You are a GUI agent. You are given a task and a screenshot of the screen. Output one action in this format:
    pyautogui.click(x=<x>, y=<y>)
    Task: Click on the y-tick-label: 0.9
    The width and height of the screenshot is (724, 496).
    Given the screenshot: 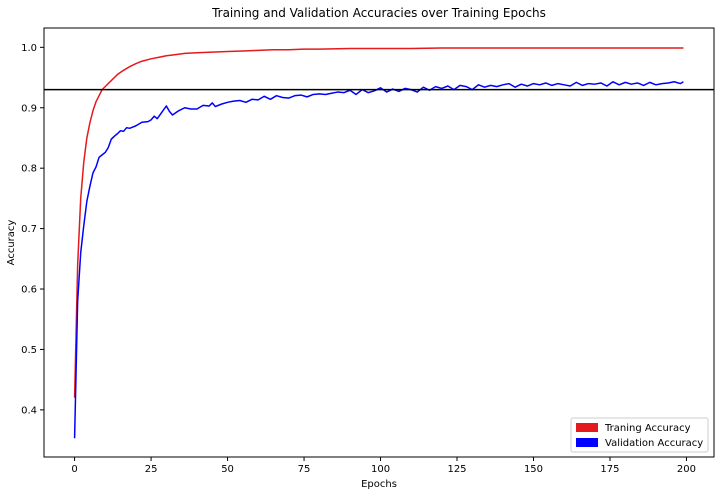 What is the action you would take?
    pyautogui.click(x=29, y=108)
    